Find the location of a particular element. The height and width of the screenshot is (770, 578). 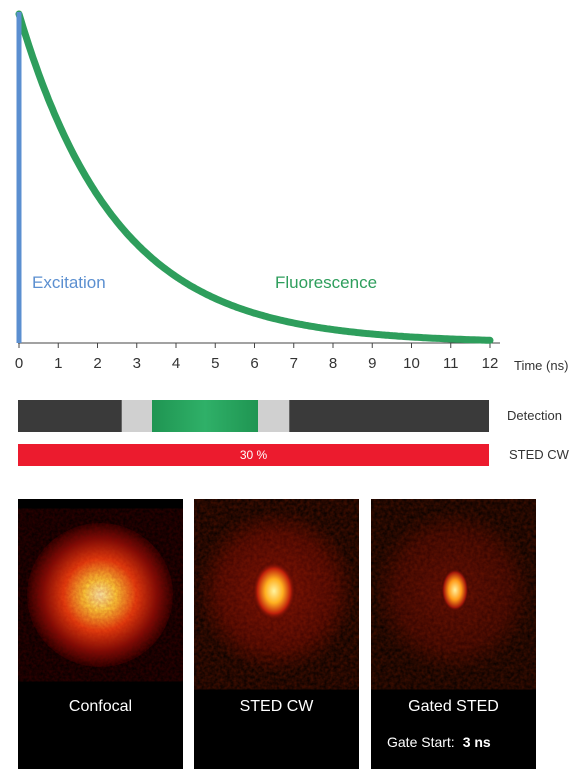

x-tick-label: 8 is located at coordinates (333, 363).